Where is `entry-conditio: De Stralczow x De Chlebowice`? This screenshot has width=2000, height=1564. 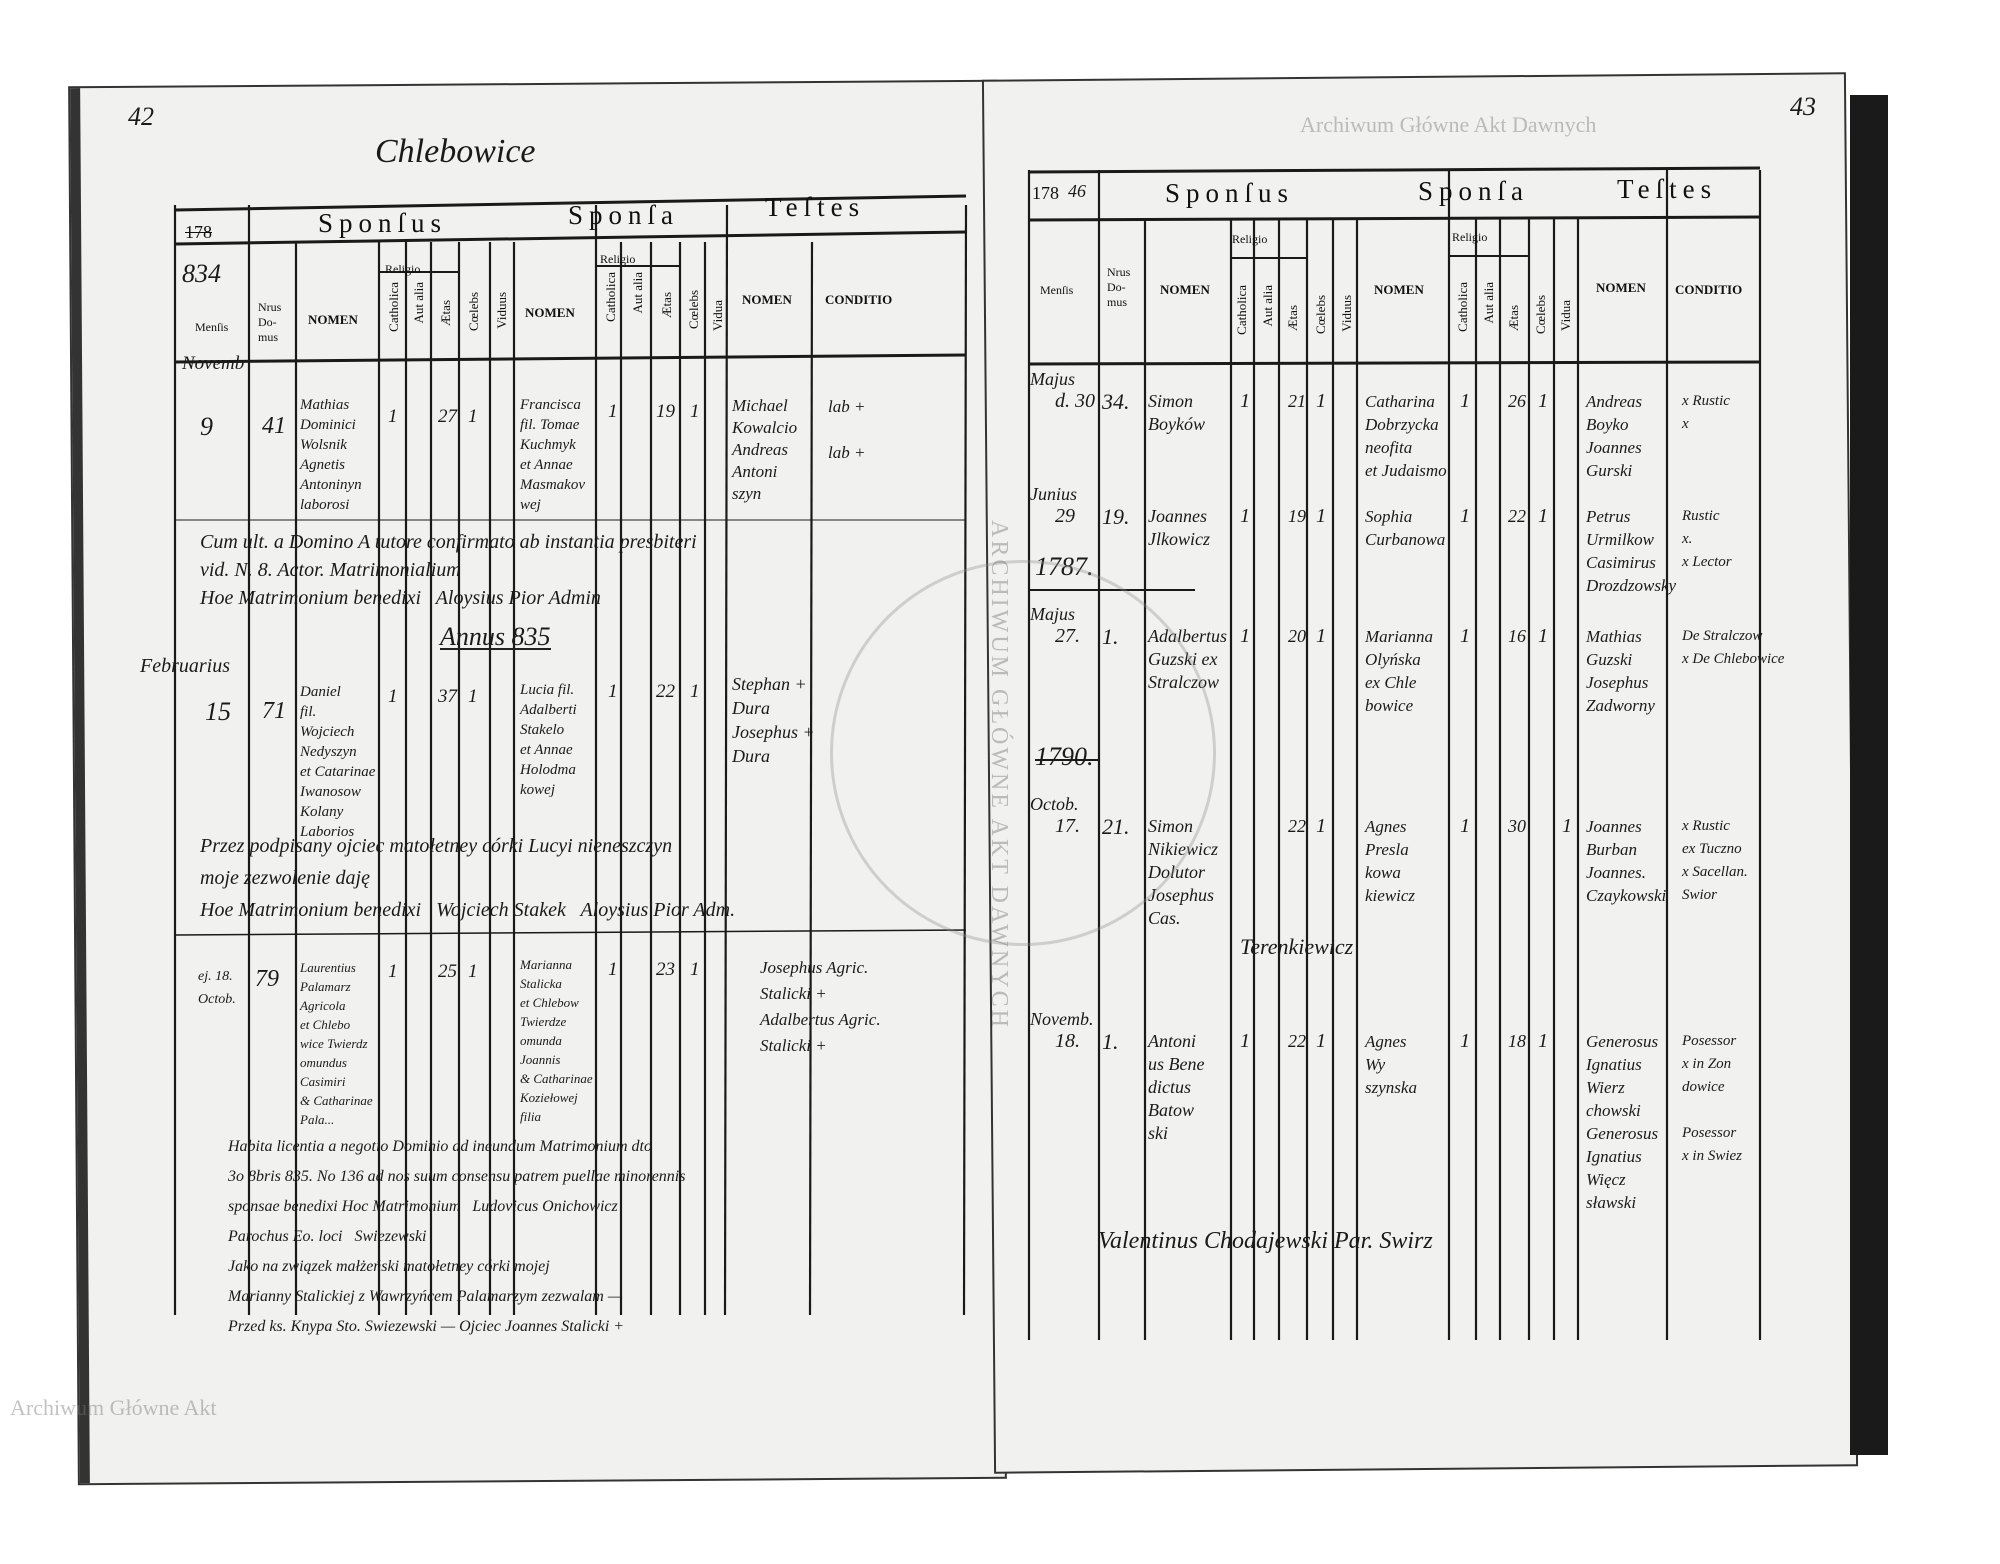
entry-conditio: De Stralczow x De Chlebowice is located at coordinates (1733, 647).